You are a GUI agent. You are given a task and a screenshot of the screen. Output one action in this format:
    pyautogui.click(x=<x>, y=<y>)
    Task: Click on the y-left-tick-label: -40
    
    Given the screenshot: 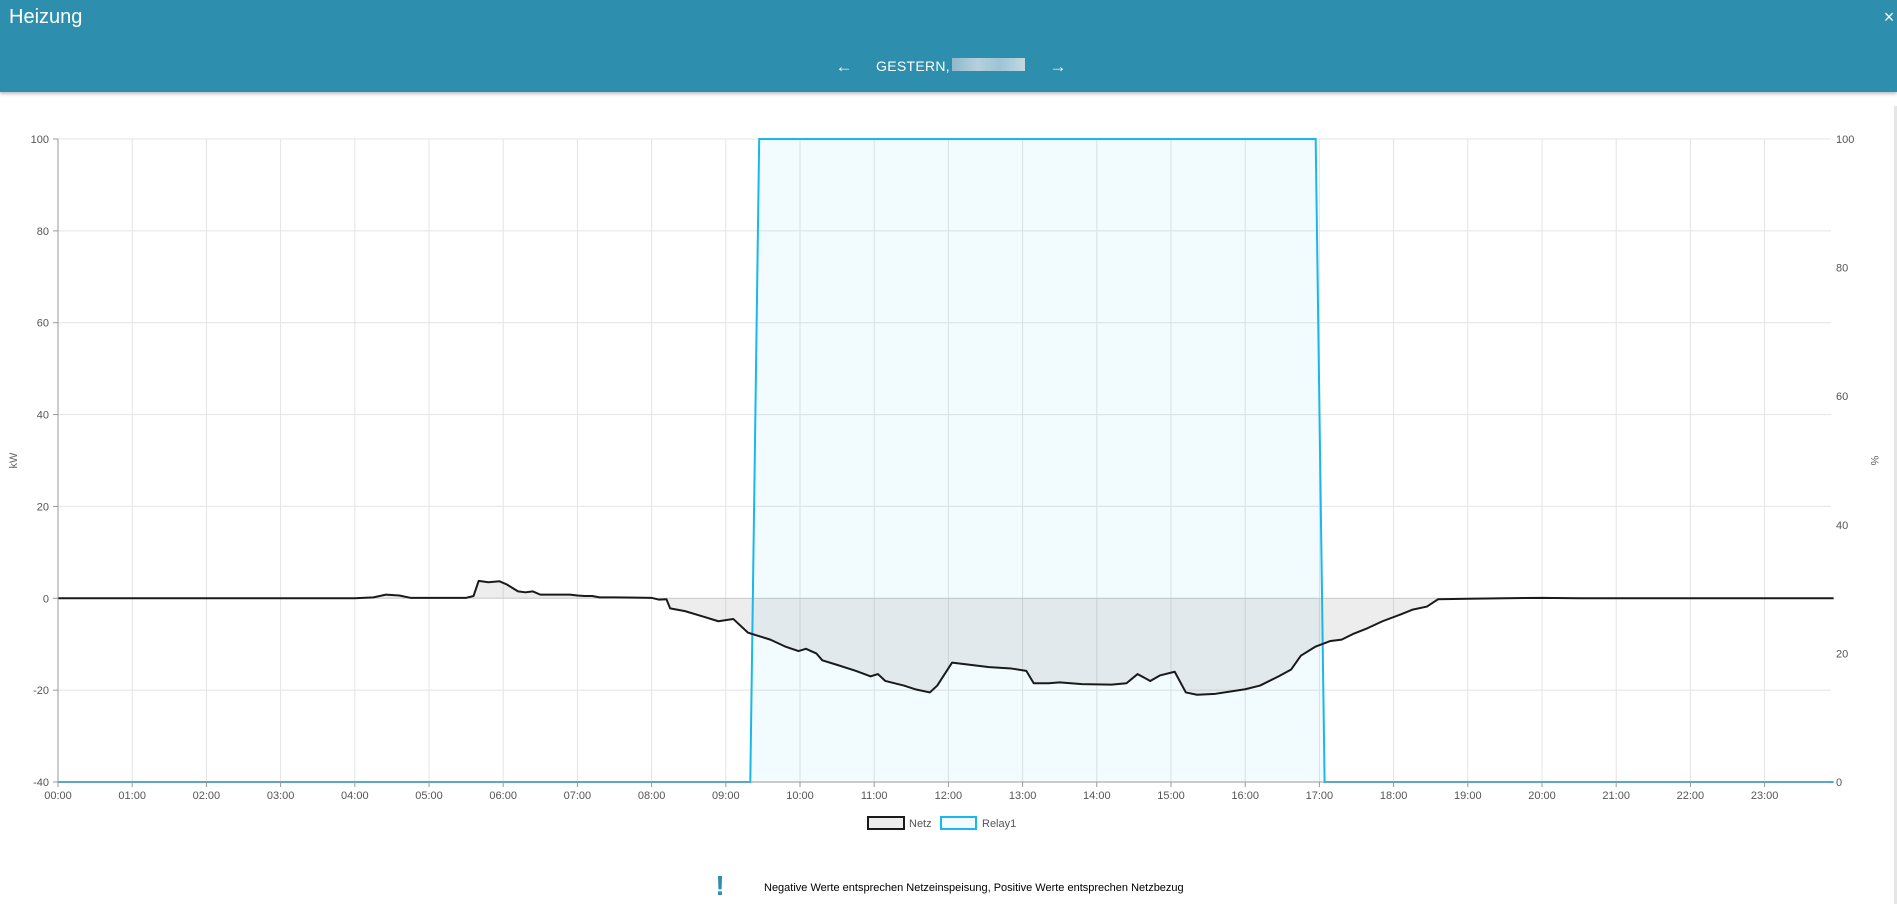 What is the action you would take?
    pyautogui.click(x=41, y=783)
    